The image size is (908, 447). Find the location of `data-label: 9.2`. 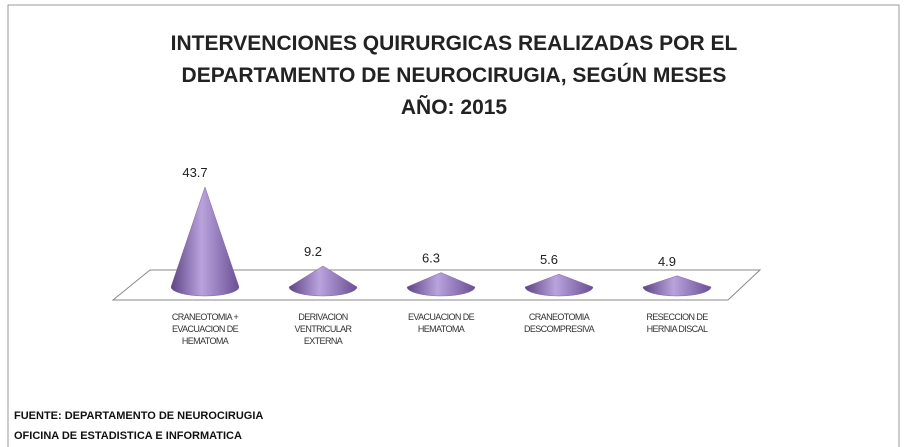

data-label: 9.2 is located at coordinates (313, 251).